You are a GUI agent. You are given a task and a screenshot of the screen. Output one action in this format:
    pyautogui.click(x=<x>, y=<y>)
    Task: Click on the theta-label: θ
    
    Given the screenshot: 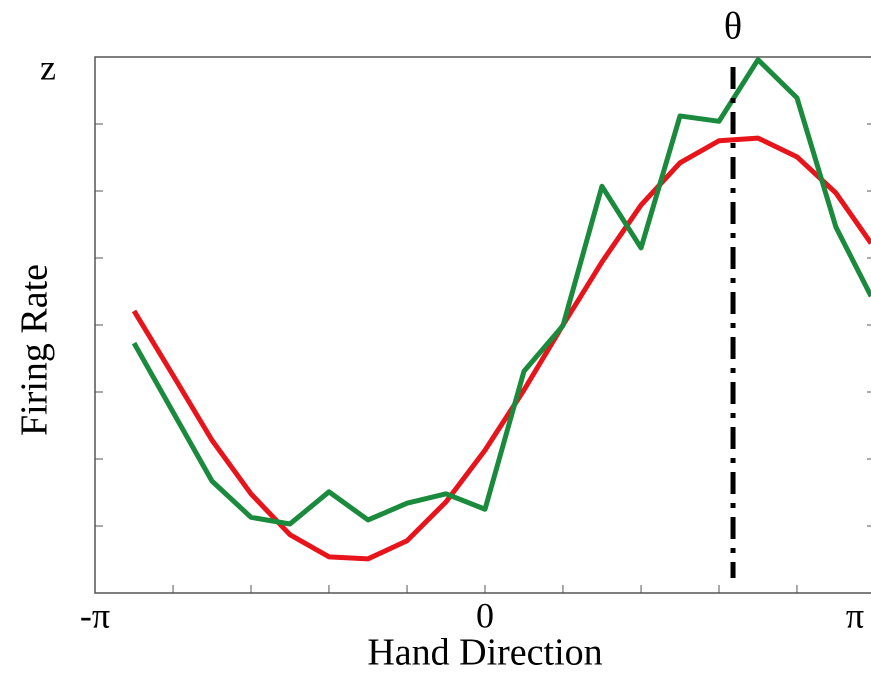 What is the action you would take?
    pyautogui.click(x=733, y=27)
    